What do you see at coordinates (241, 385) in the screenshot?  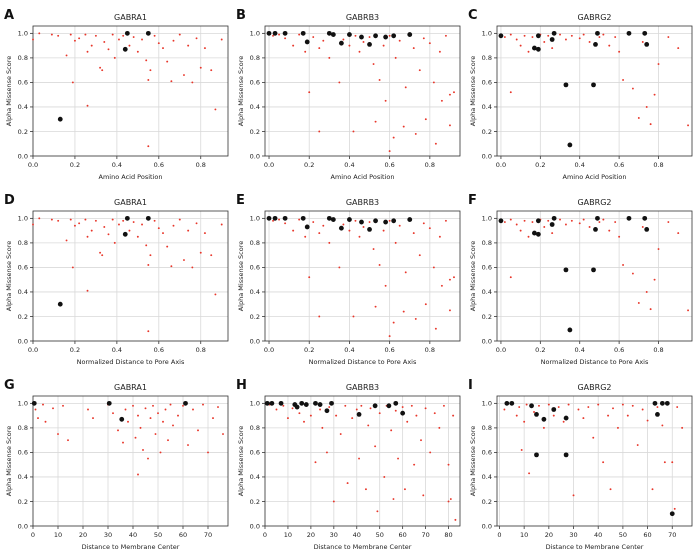 I see `panel-letter: H` at bounding box center [241, 385].